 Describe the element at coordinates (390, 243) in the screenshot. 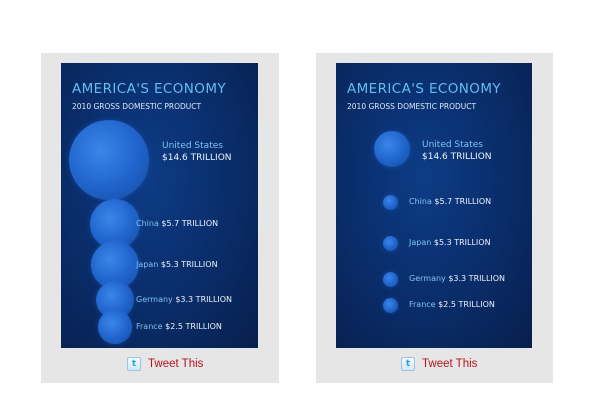

I see `bubble-japan` at that location.